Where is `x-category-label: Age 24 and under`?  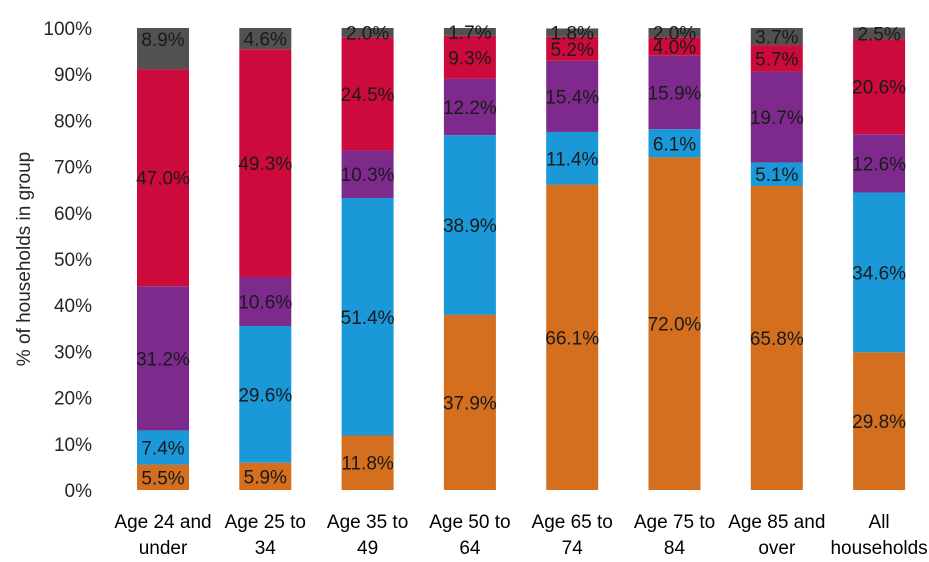
x-category-label: Age 24 and under is located at coordinates (162, 535).